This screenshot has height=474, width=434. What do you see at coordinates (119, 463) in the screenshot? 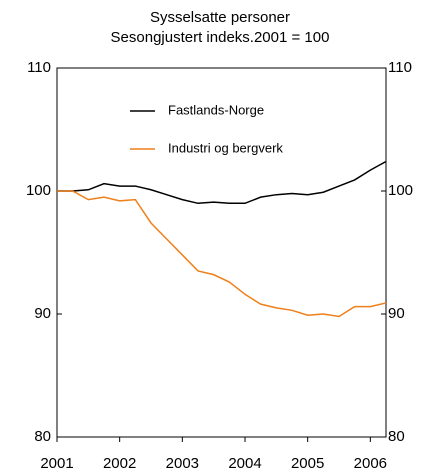
I see `x-tick-label: 2002` at bounding box center [119, 463].